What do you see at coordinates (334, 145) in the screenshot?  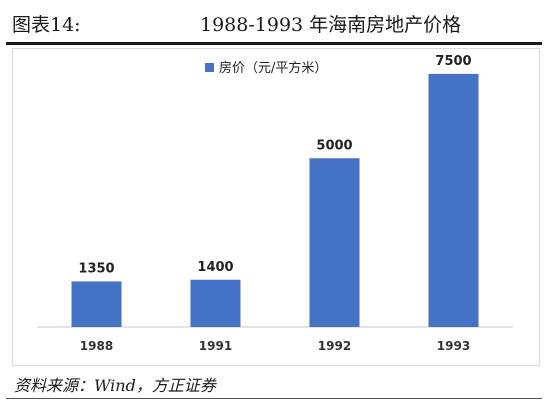 I see `data-label-1992: 5000` at bounding box center [334, 145].